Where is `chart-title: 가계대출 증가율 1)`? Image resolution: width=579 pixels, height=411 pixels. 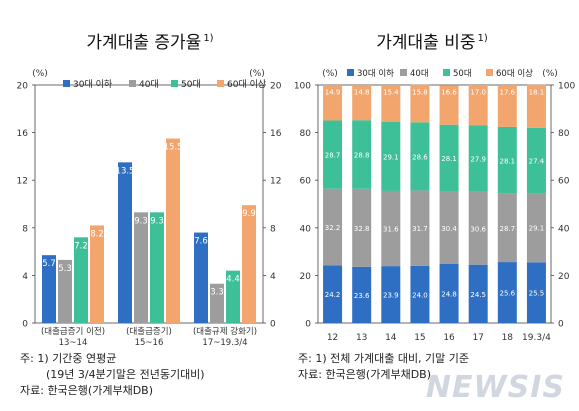
chart-title: 가계대출 증가율 1) is located at coordinates (149, 43).